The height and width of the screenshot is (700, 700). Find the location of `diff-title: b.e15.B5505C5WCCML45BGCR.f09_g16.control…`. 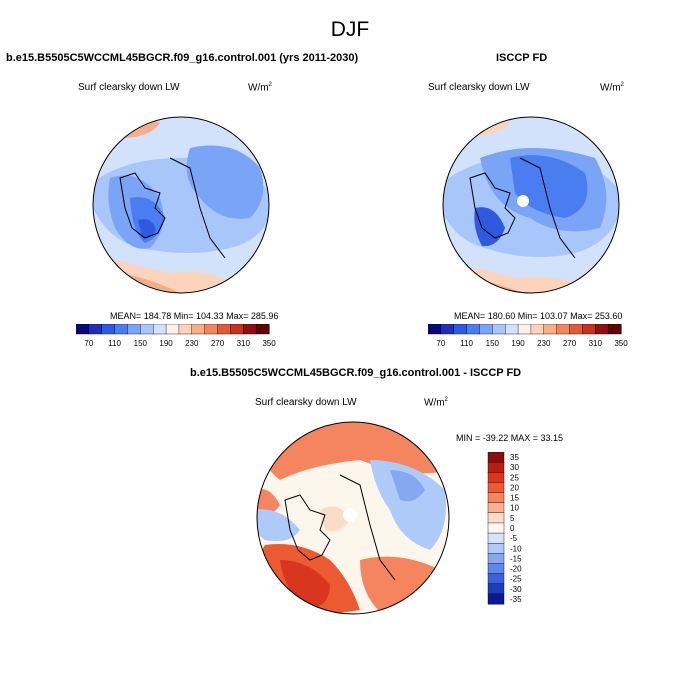

diff-title: b.e15.B5505C5WCCML45BGCR.f09_g16.control… is located at coordinates (356, 373).